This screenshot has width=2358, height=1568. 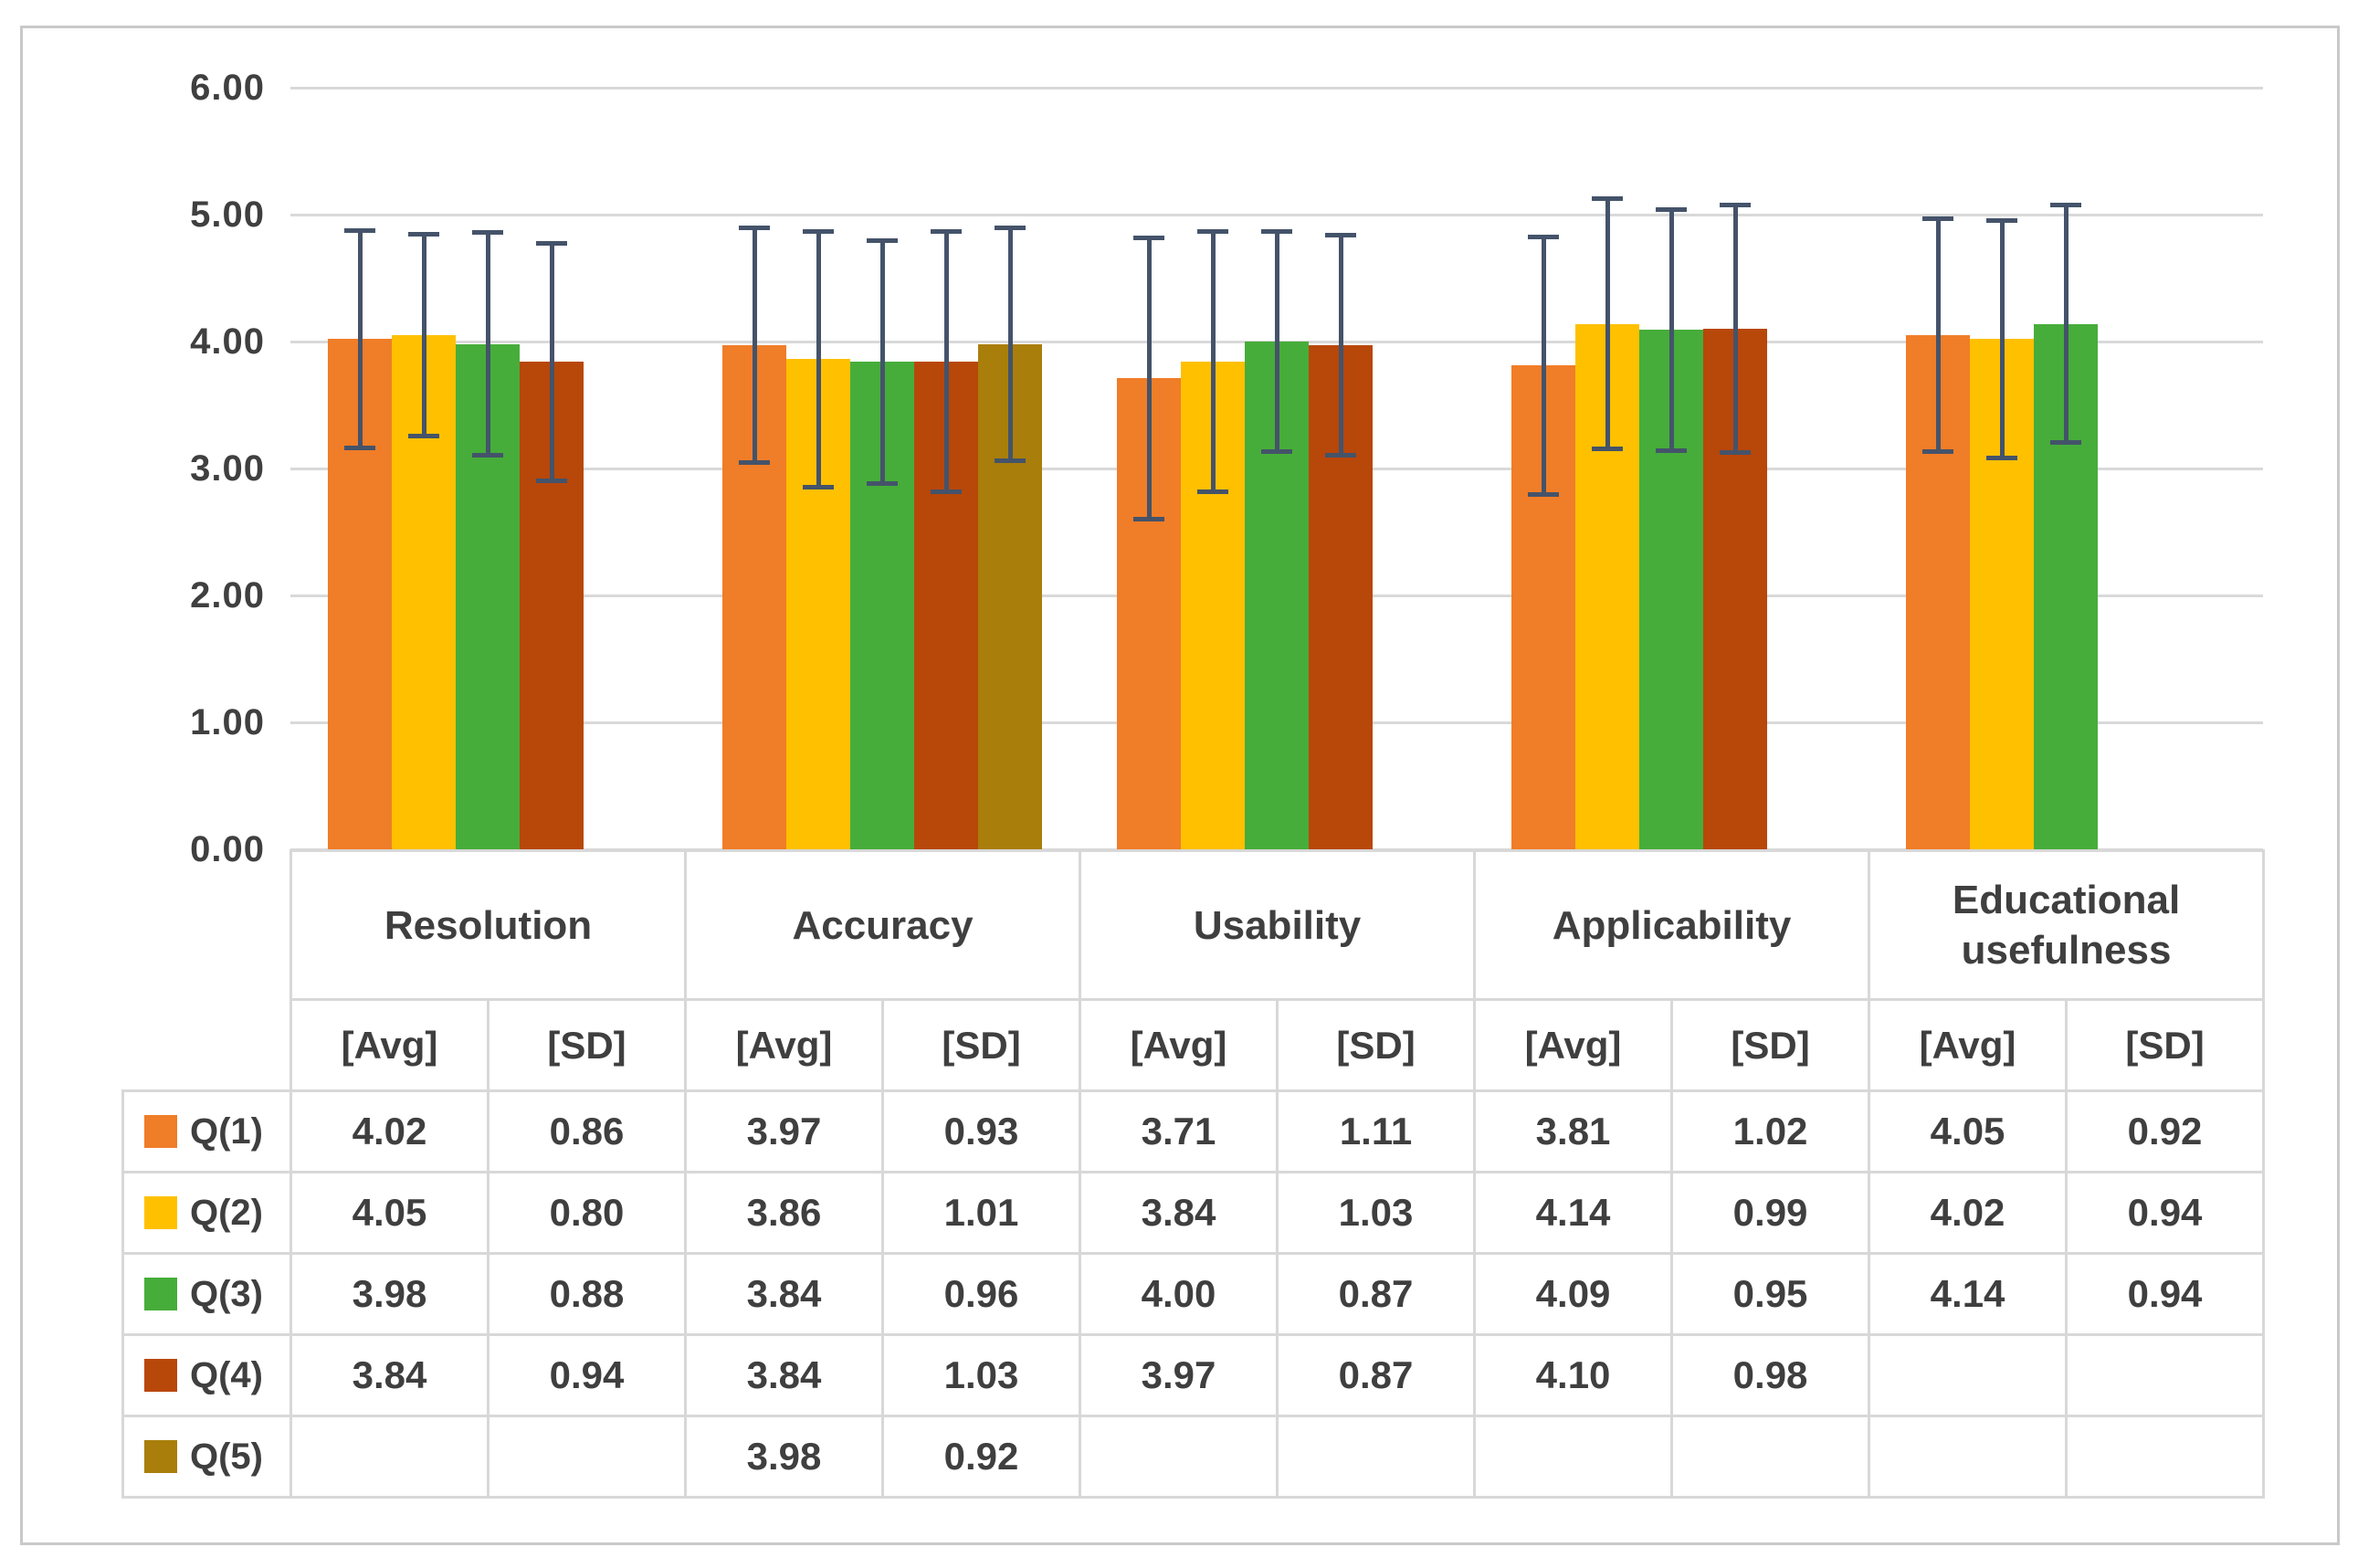 I want to click on y-tick-label: 5.00, so click(x=227, y=215).